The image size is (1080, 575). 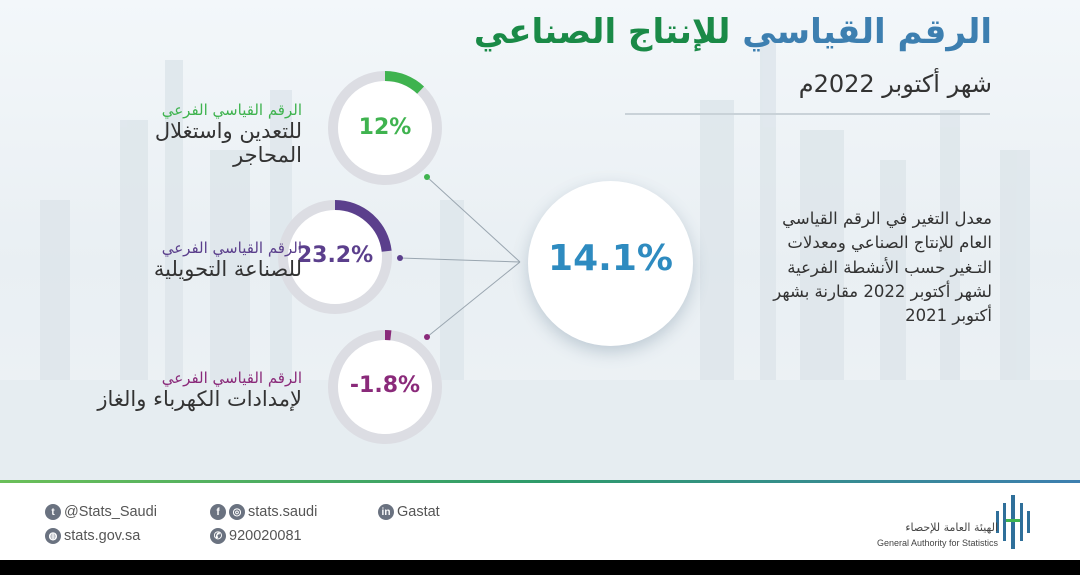 I want to click on rings-graphic, so click(x=399, y=257).